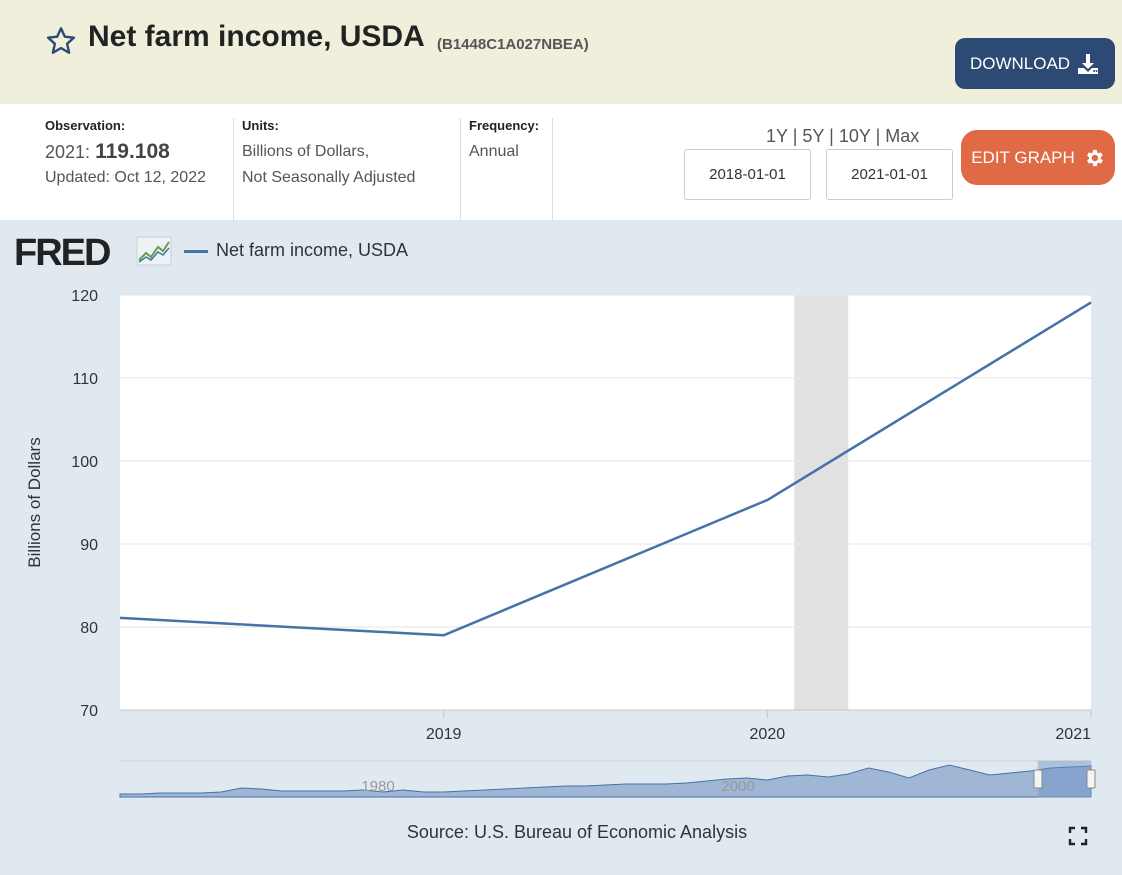 This screenshot has height=875, width=1122. Describe the element at coordinates (1088, 63) in the screenshot. I see `download-icon` at that location.